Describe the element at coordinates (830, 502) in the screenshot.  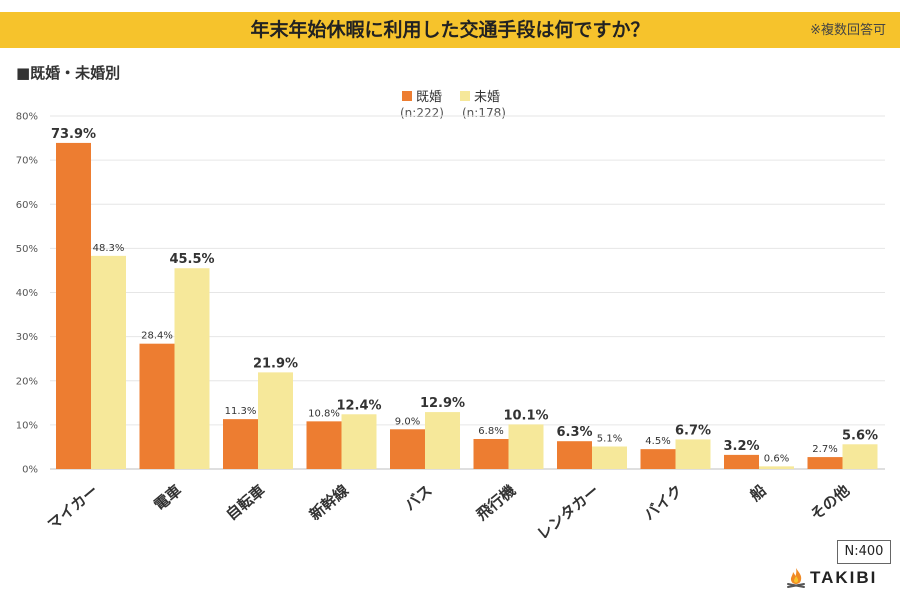
I see `category-label: その他` at that location.